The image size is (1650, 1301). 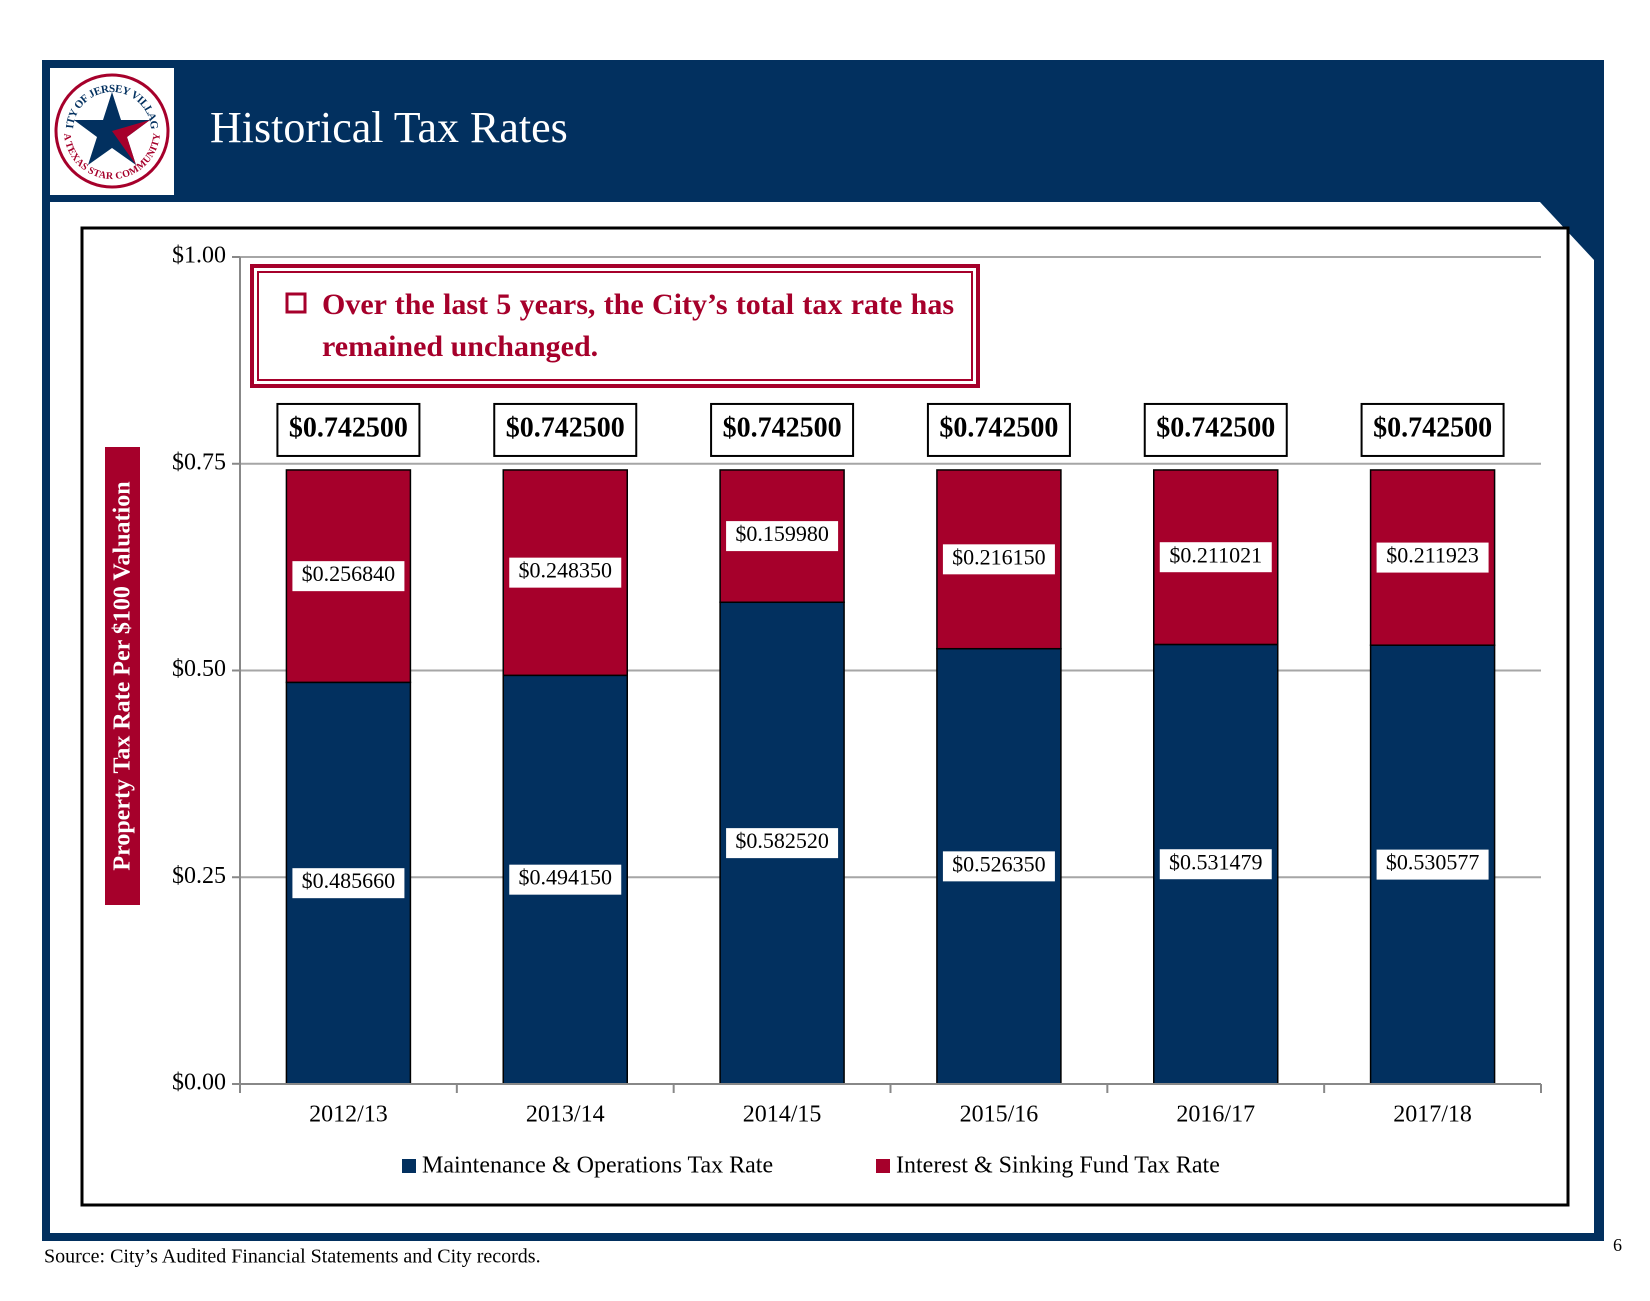 I want to click on x-tick-label: 2017/18, so click(x=1432, y=1115).